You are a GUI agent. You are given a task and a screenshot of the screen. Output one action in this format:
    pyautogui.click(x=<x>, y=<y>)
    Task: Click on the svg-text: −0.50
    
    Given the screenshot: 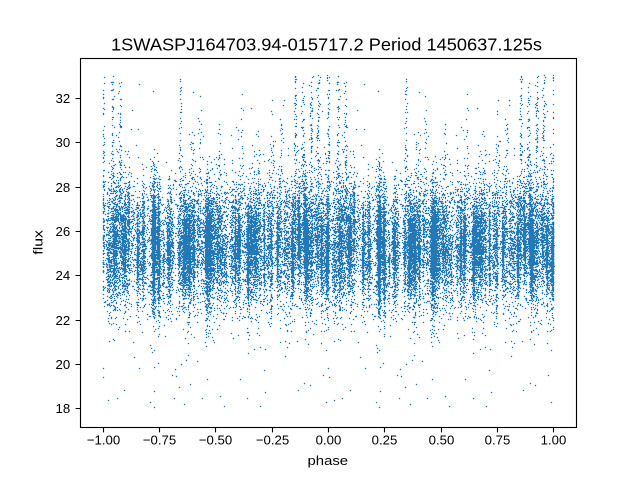 What is the action you would take?
    pyautogui.click(x=215, y=440)
    